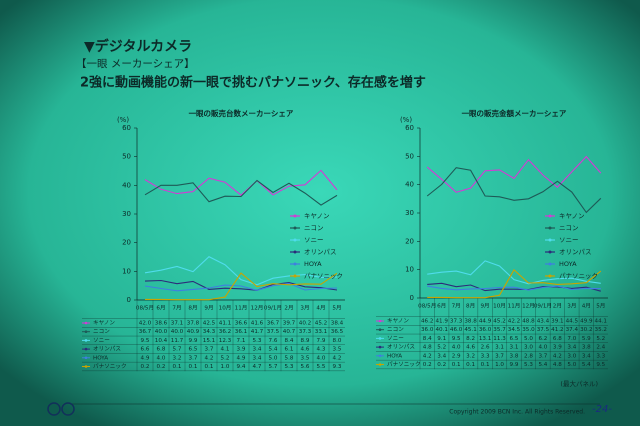  I want to click on table-cell: 36.1, so click(241, 332).